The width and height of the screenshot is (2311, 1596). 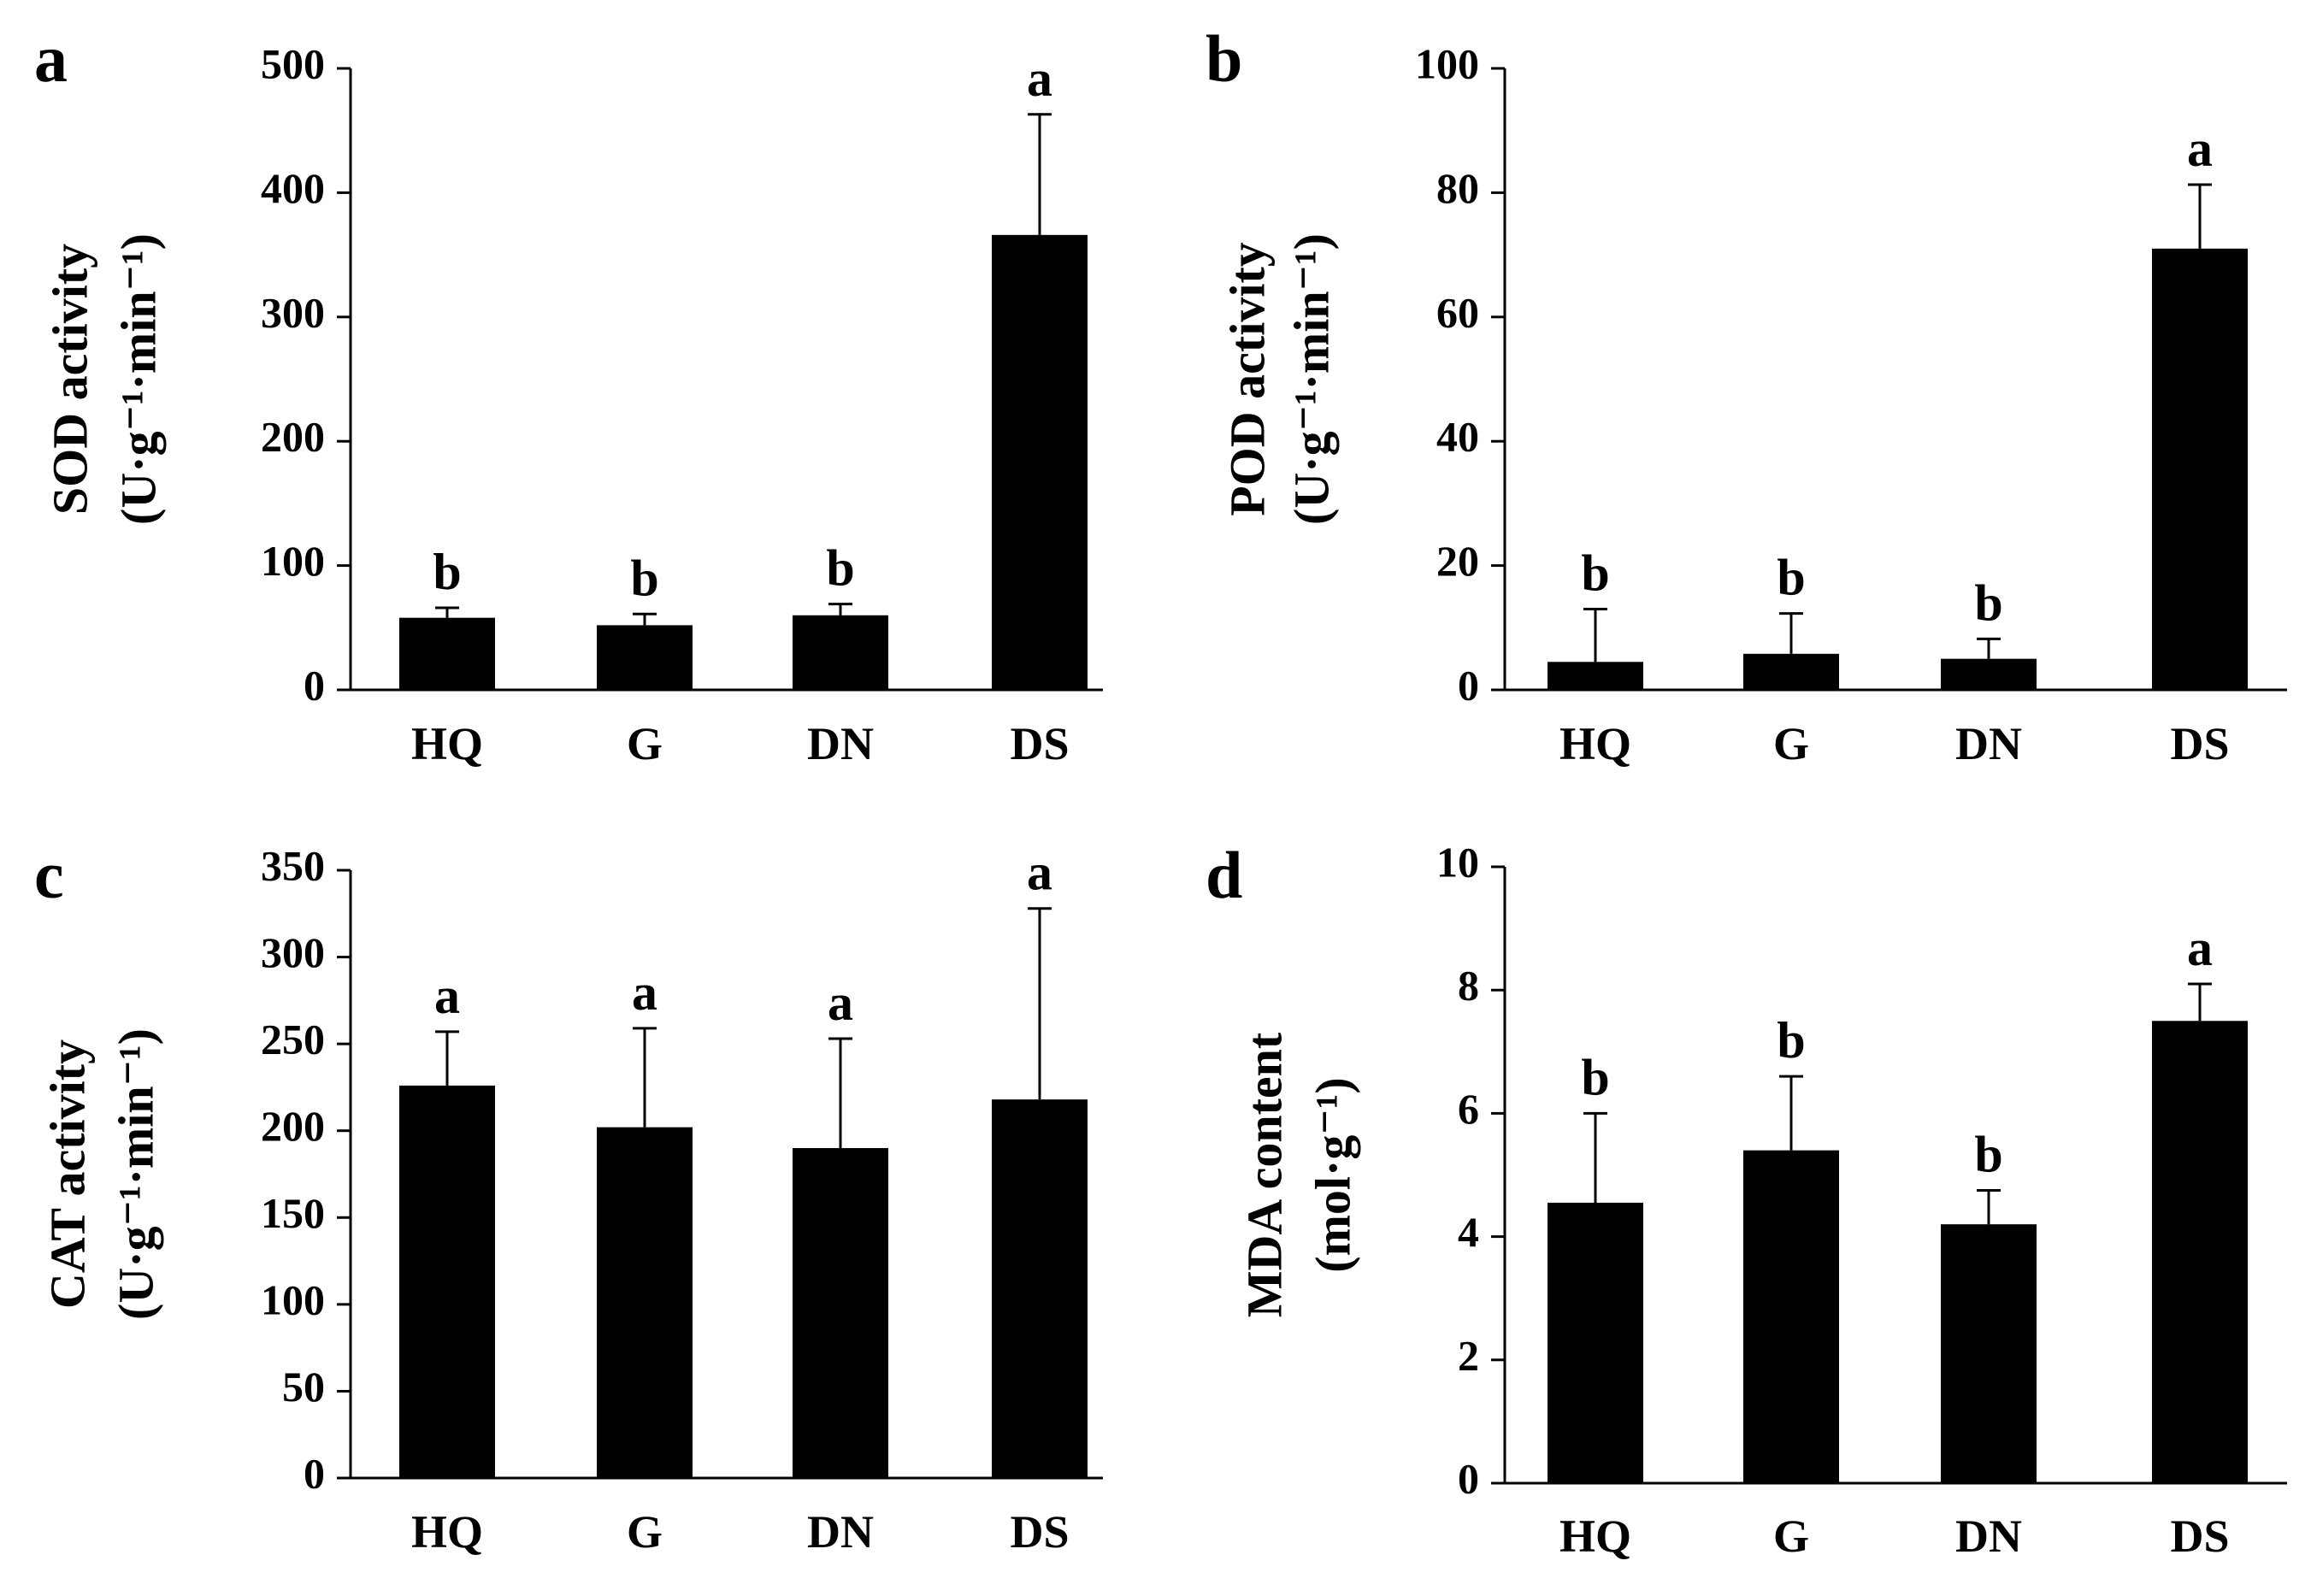 What do you see at coordinates (1039, 78) in the screenshot?
I see `panel-a-sig-ds: a` at bounding box center [1039, 78].